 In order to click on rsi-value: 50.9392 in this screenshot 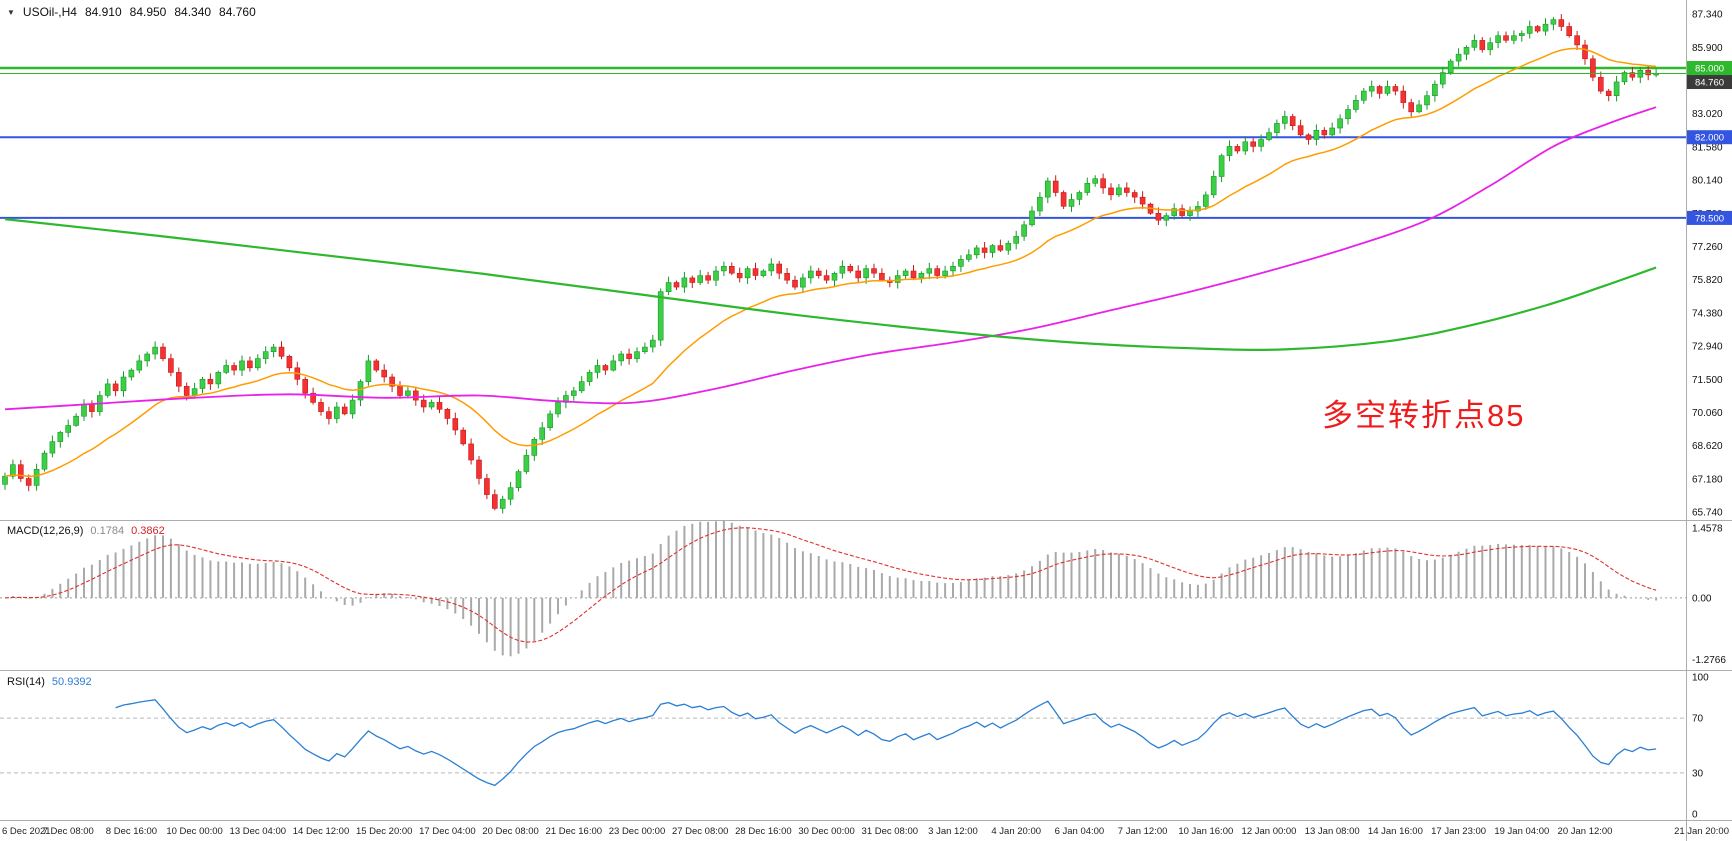, I will do `click(71, 682)`.